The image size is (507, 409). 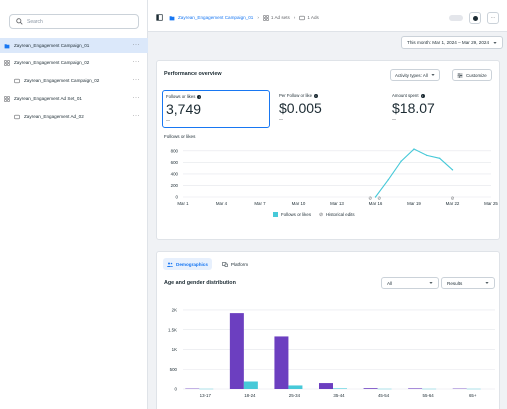 I want to click on breadcrumb-campaign: Zayrean_Engagement Campaign_01, so click(x=216, y=17).